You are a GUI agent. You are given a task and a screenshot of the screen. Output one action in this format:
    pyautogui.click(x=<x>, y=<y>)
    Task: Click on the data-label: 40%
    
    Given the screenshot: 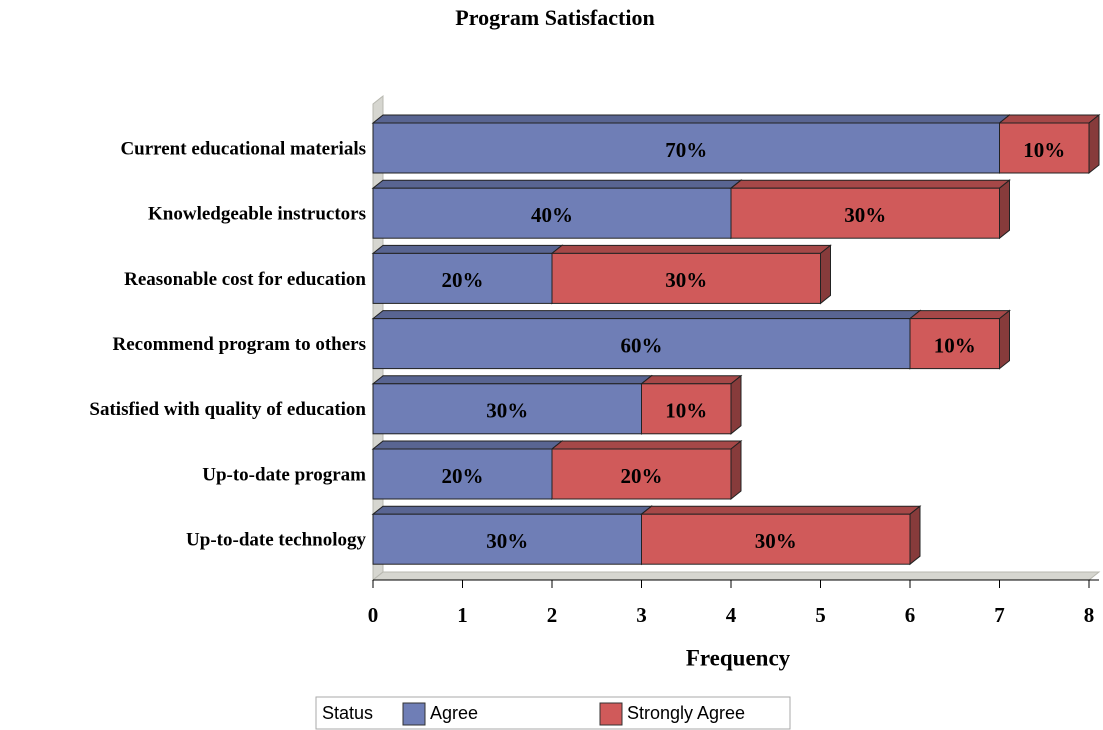 What is the action you would take?
    pyautogui.click(x=552, y=215)
    